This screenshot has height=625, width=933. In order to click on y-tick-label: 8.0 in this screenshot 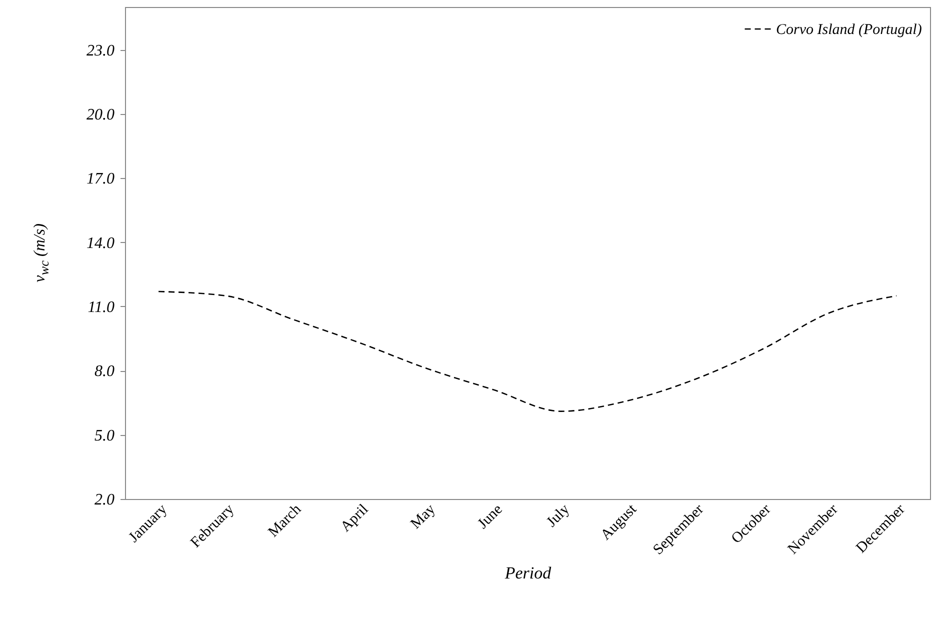, I will do `click(104, 371)`.